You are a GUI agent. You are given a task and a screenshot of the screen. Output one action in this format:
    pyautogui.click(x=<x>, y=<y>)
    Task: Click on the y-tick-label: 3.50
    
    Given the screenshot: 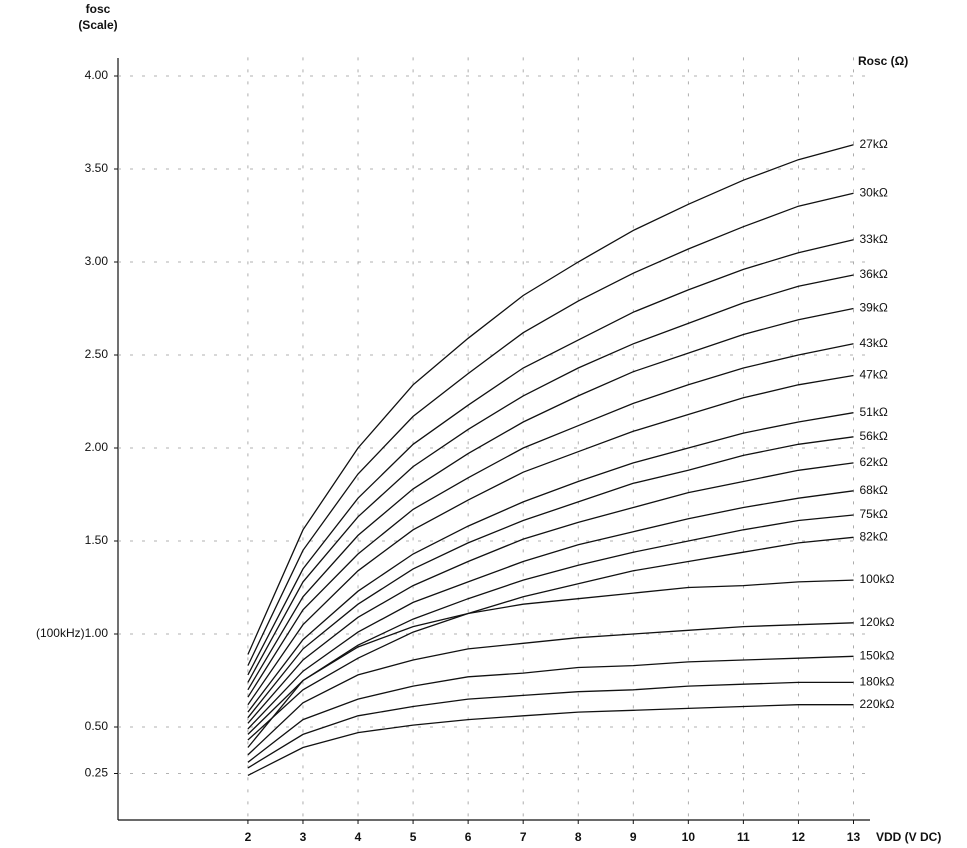 What is the action you would take?
    pyautogui.click(x=97, y=168)
    